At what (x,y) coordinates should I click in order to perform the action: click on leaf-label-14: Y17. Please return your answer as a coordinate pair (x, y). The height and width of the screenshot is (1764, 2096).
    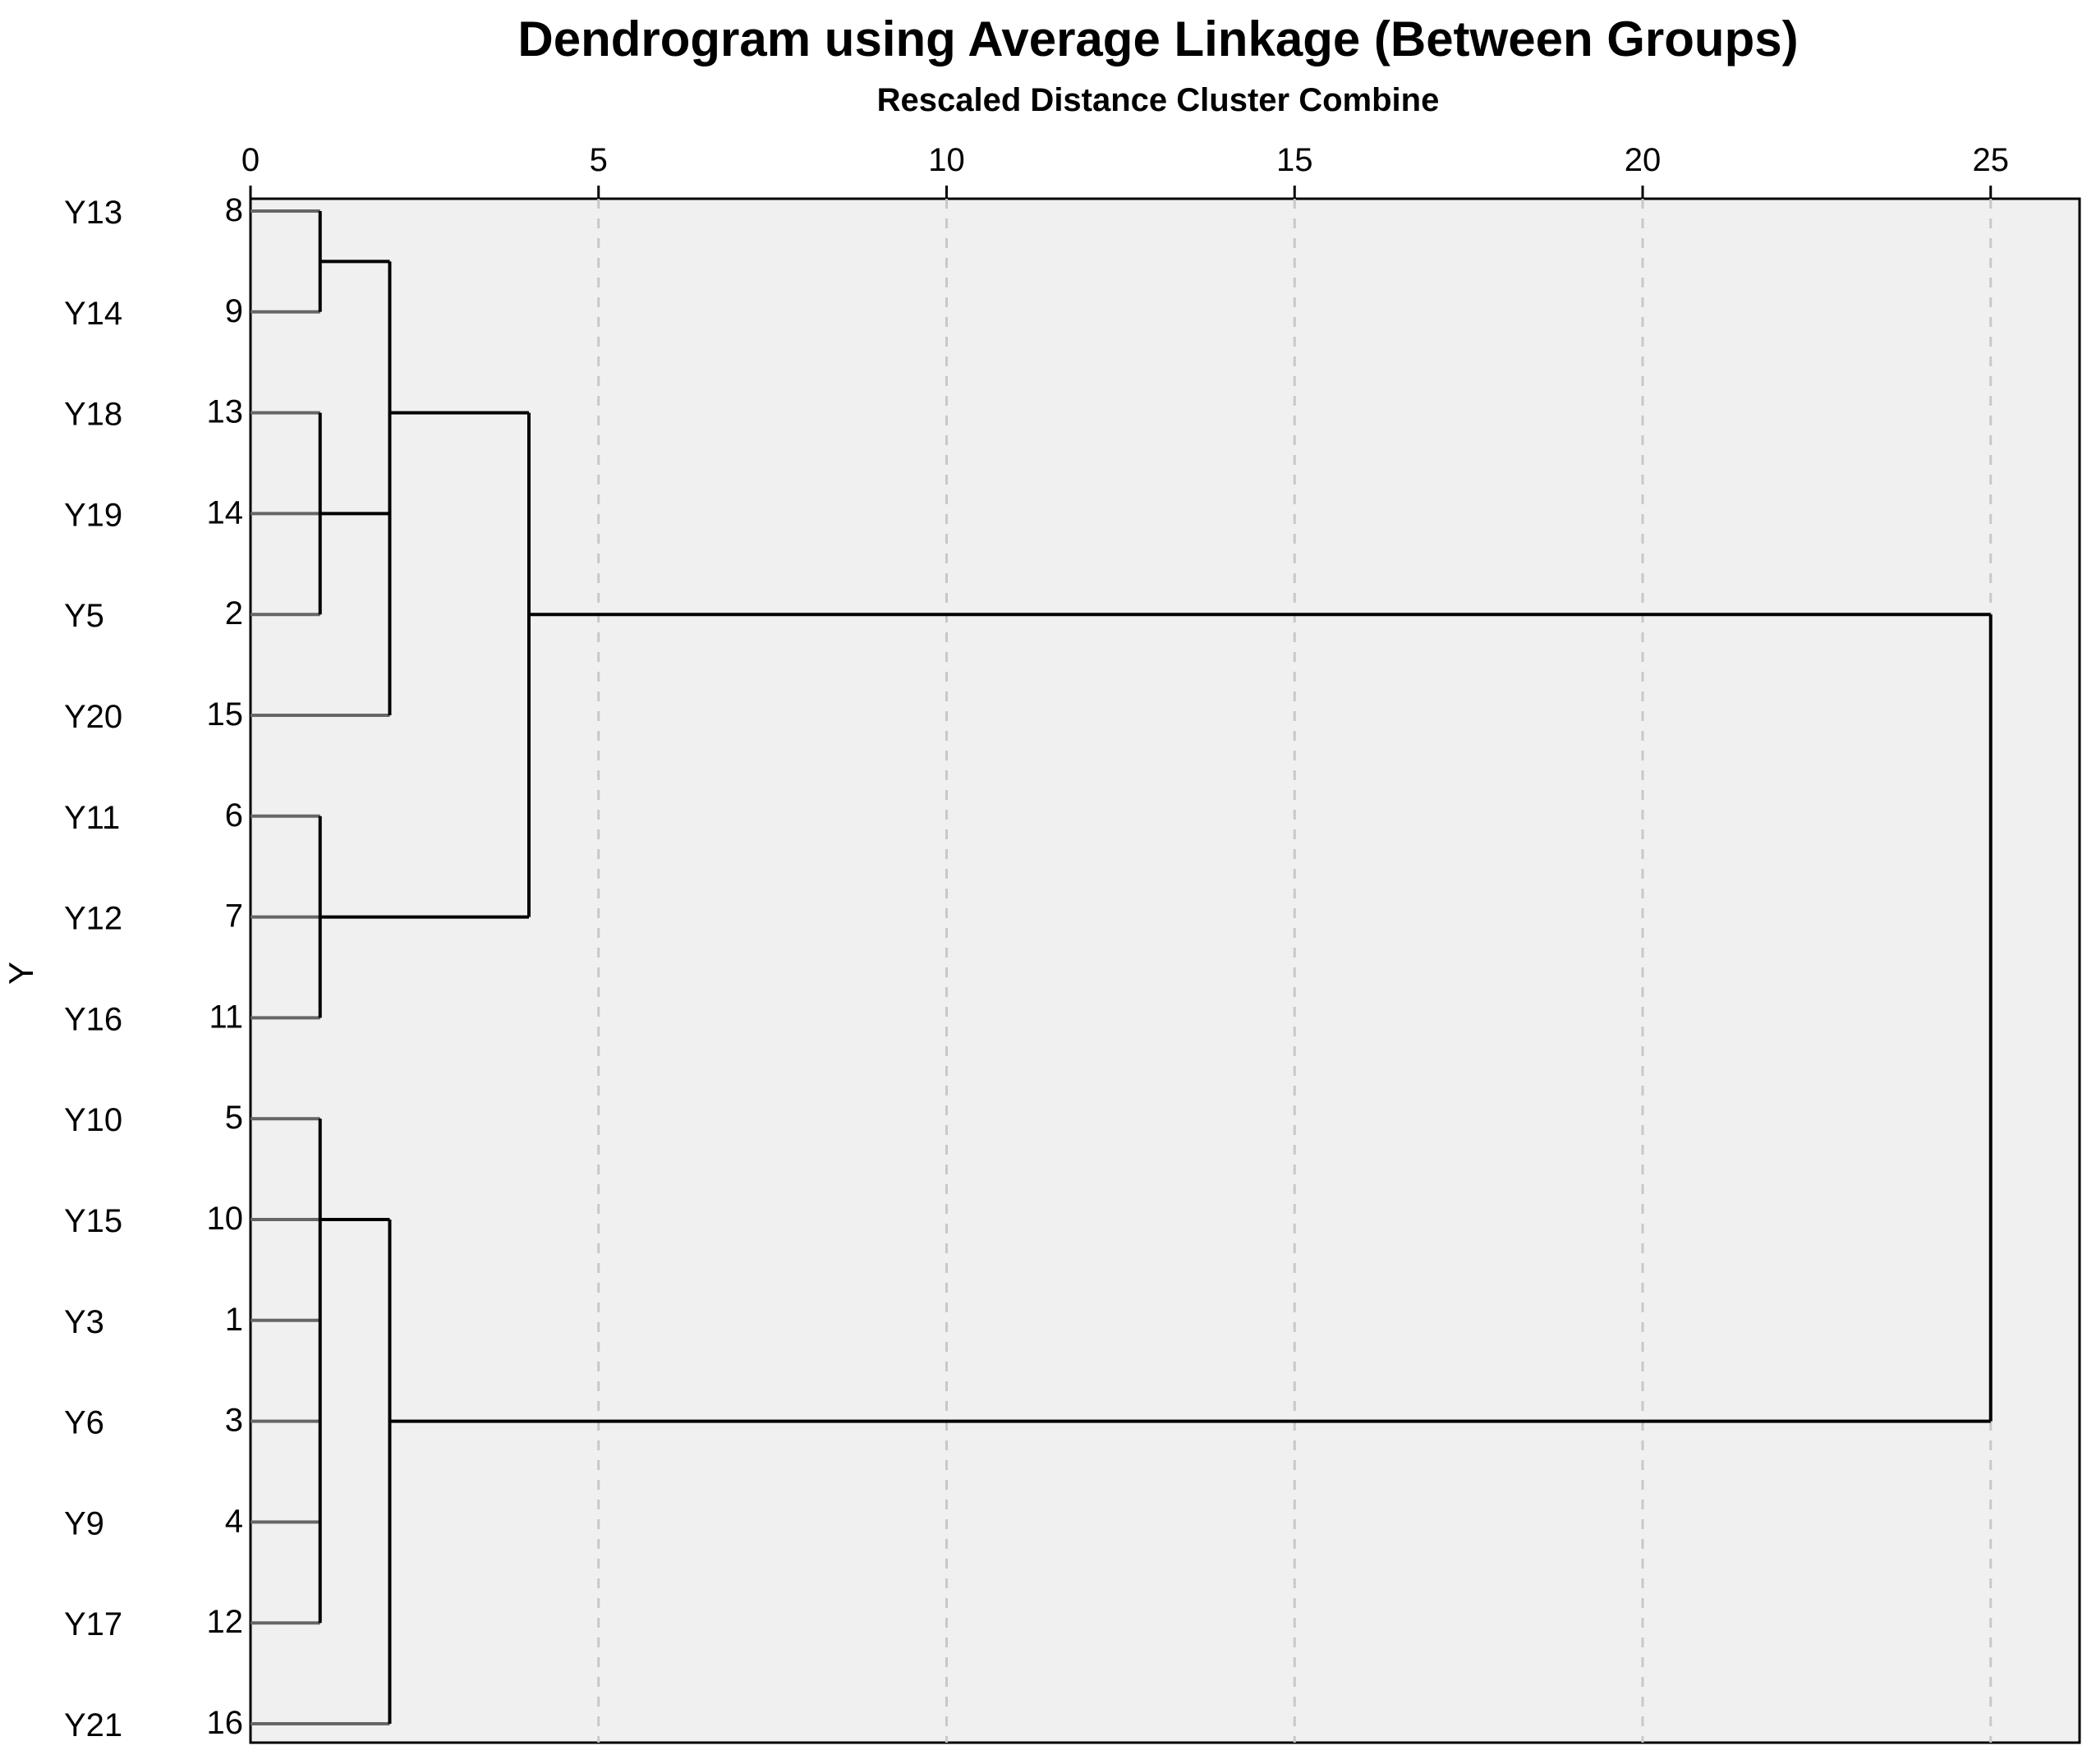
    Looking at the image, I should click on (93, 1624).